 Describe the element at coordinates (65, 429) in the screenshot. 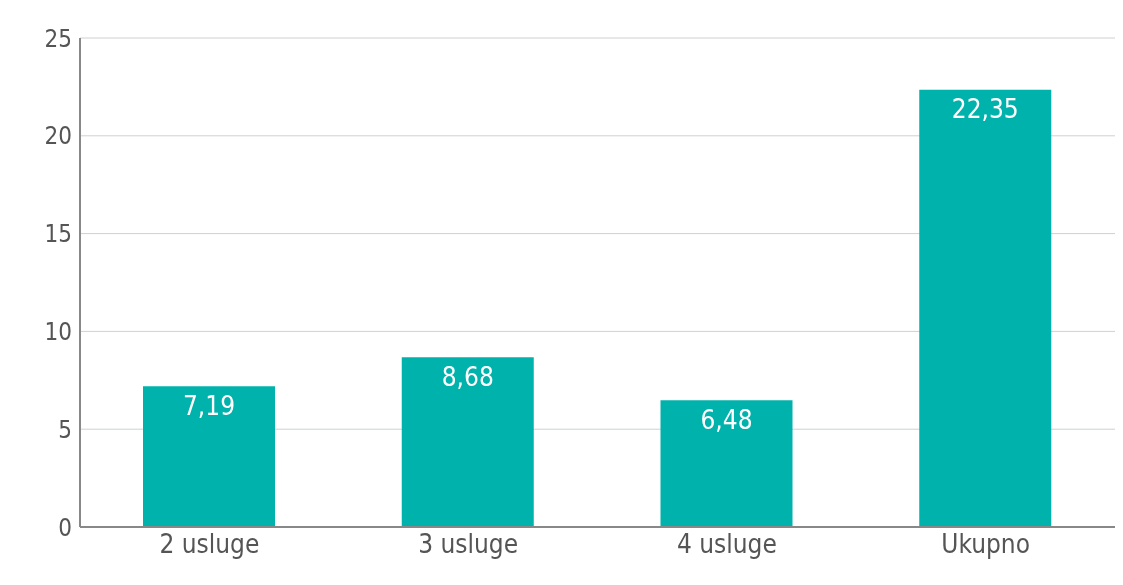

I see `y-tick-label: 5` at that location.